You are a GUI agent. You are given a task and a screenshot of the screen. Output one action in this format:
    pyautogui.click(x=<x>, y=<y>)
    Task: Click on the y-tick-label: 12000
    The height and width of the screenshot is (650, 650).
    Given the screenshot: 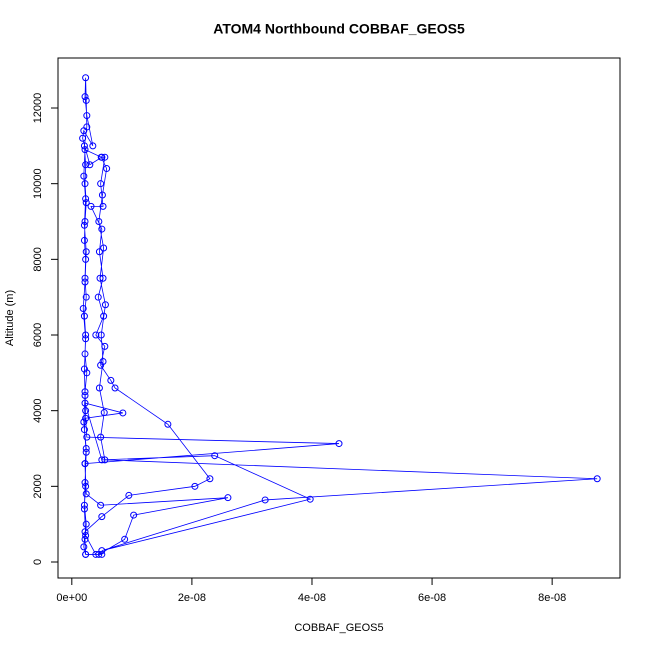 What is the action you would take?
    pyautogui.click(x=38, y=108)
    